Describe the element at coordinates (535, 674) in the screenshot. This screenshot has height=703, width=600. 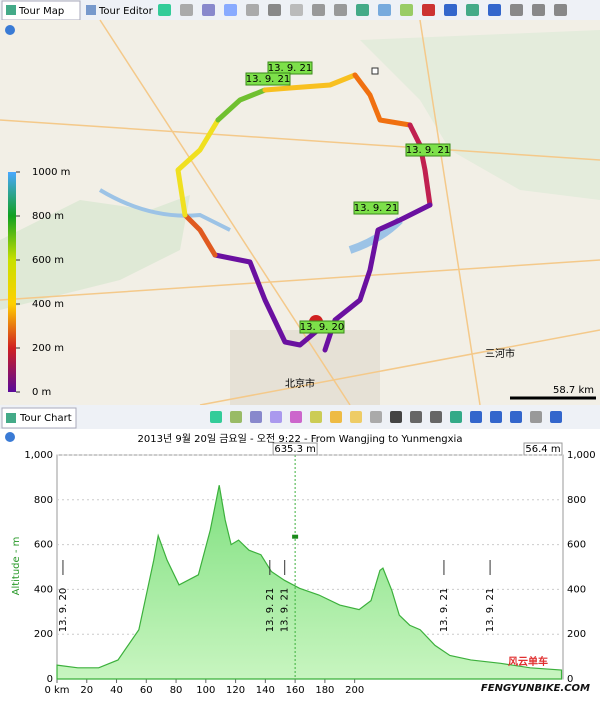
I see `watermark: 风云单车 FENGYUNBIKE.COM` at that location.